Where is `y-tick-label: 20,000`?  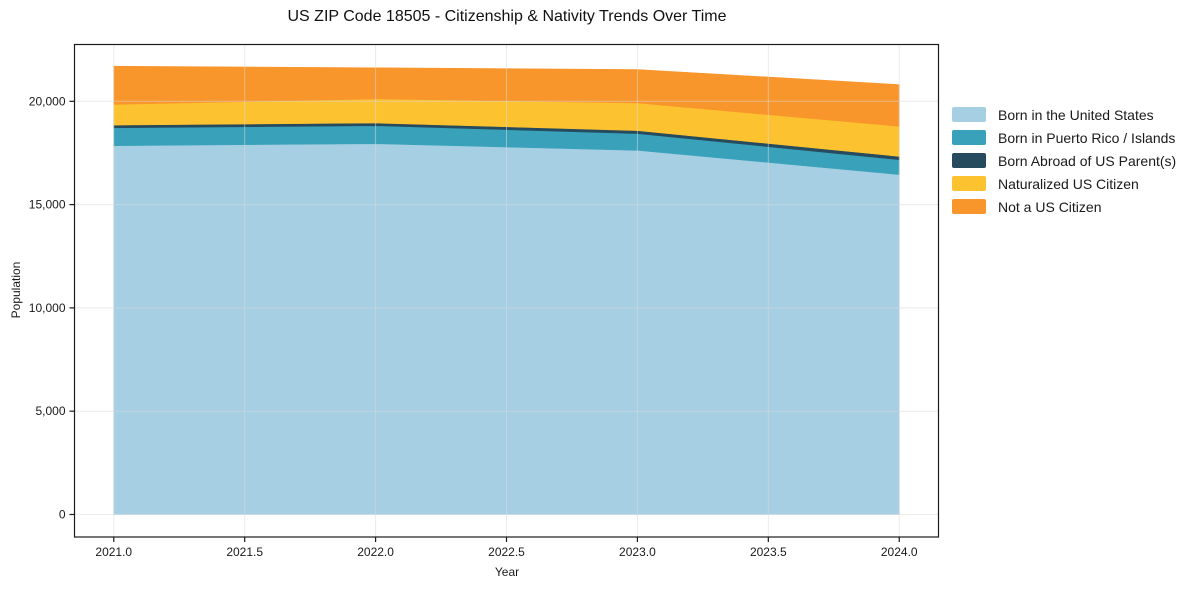 y-tick-label: 20,000 is located at coordinates (47, 101).